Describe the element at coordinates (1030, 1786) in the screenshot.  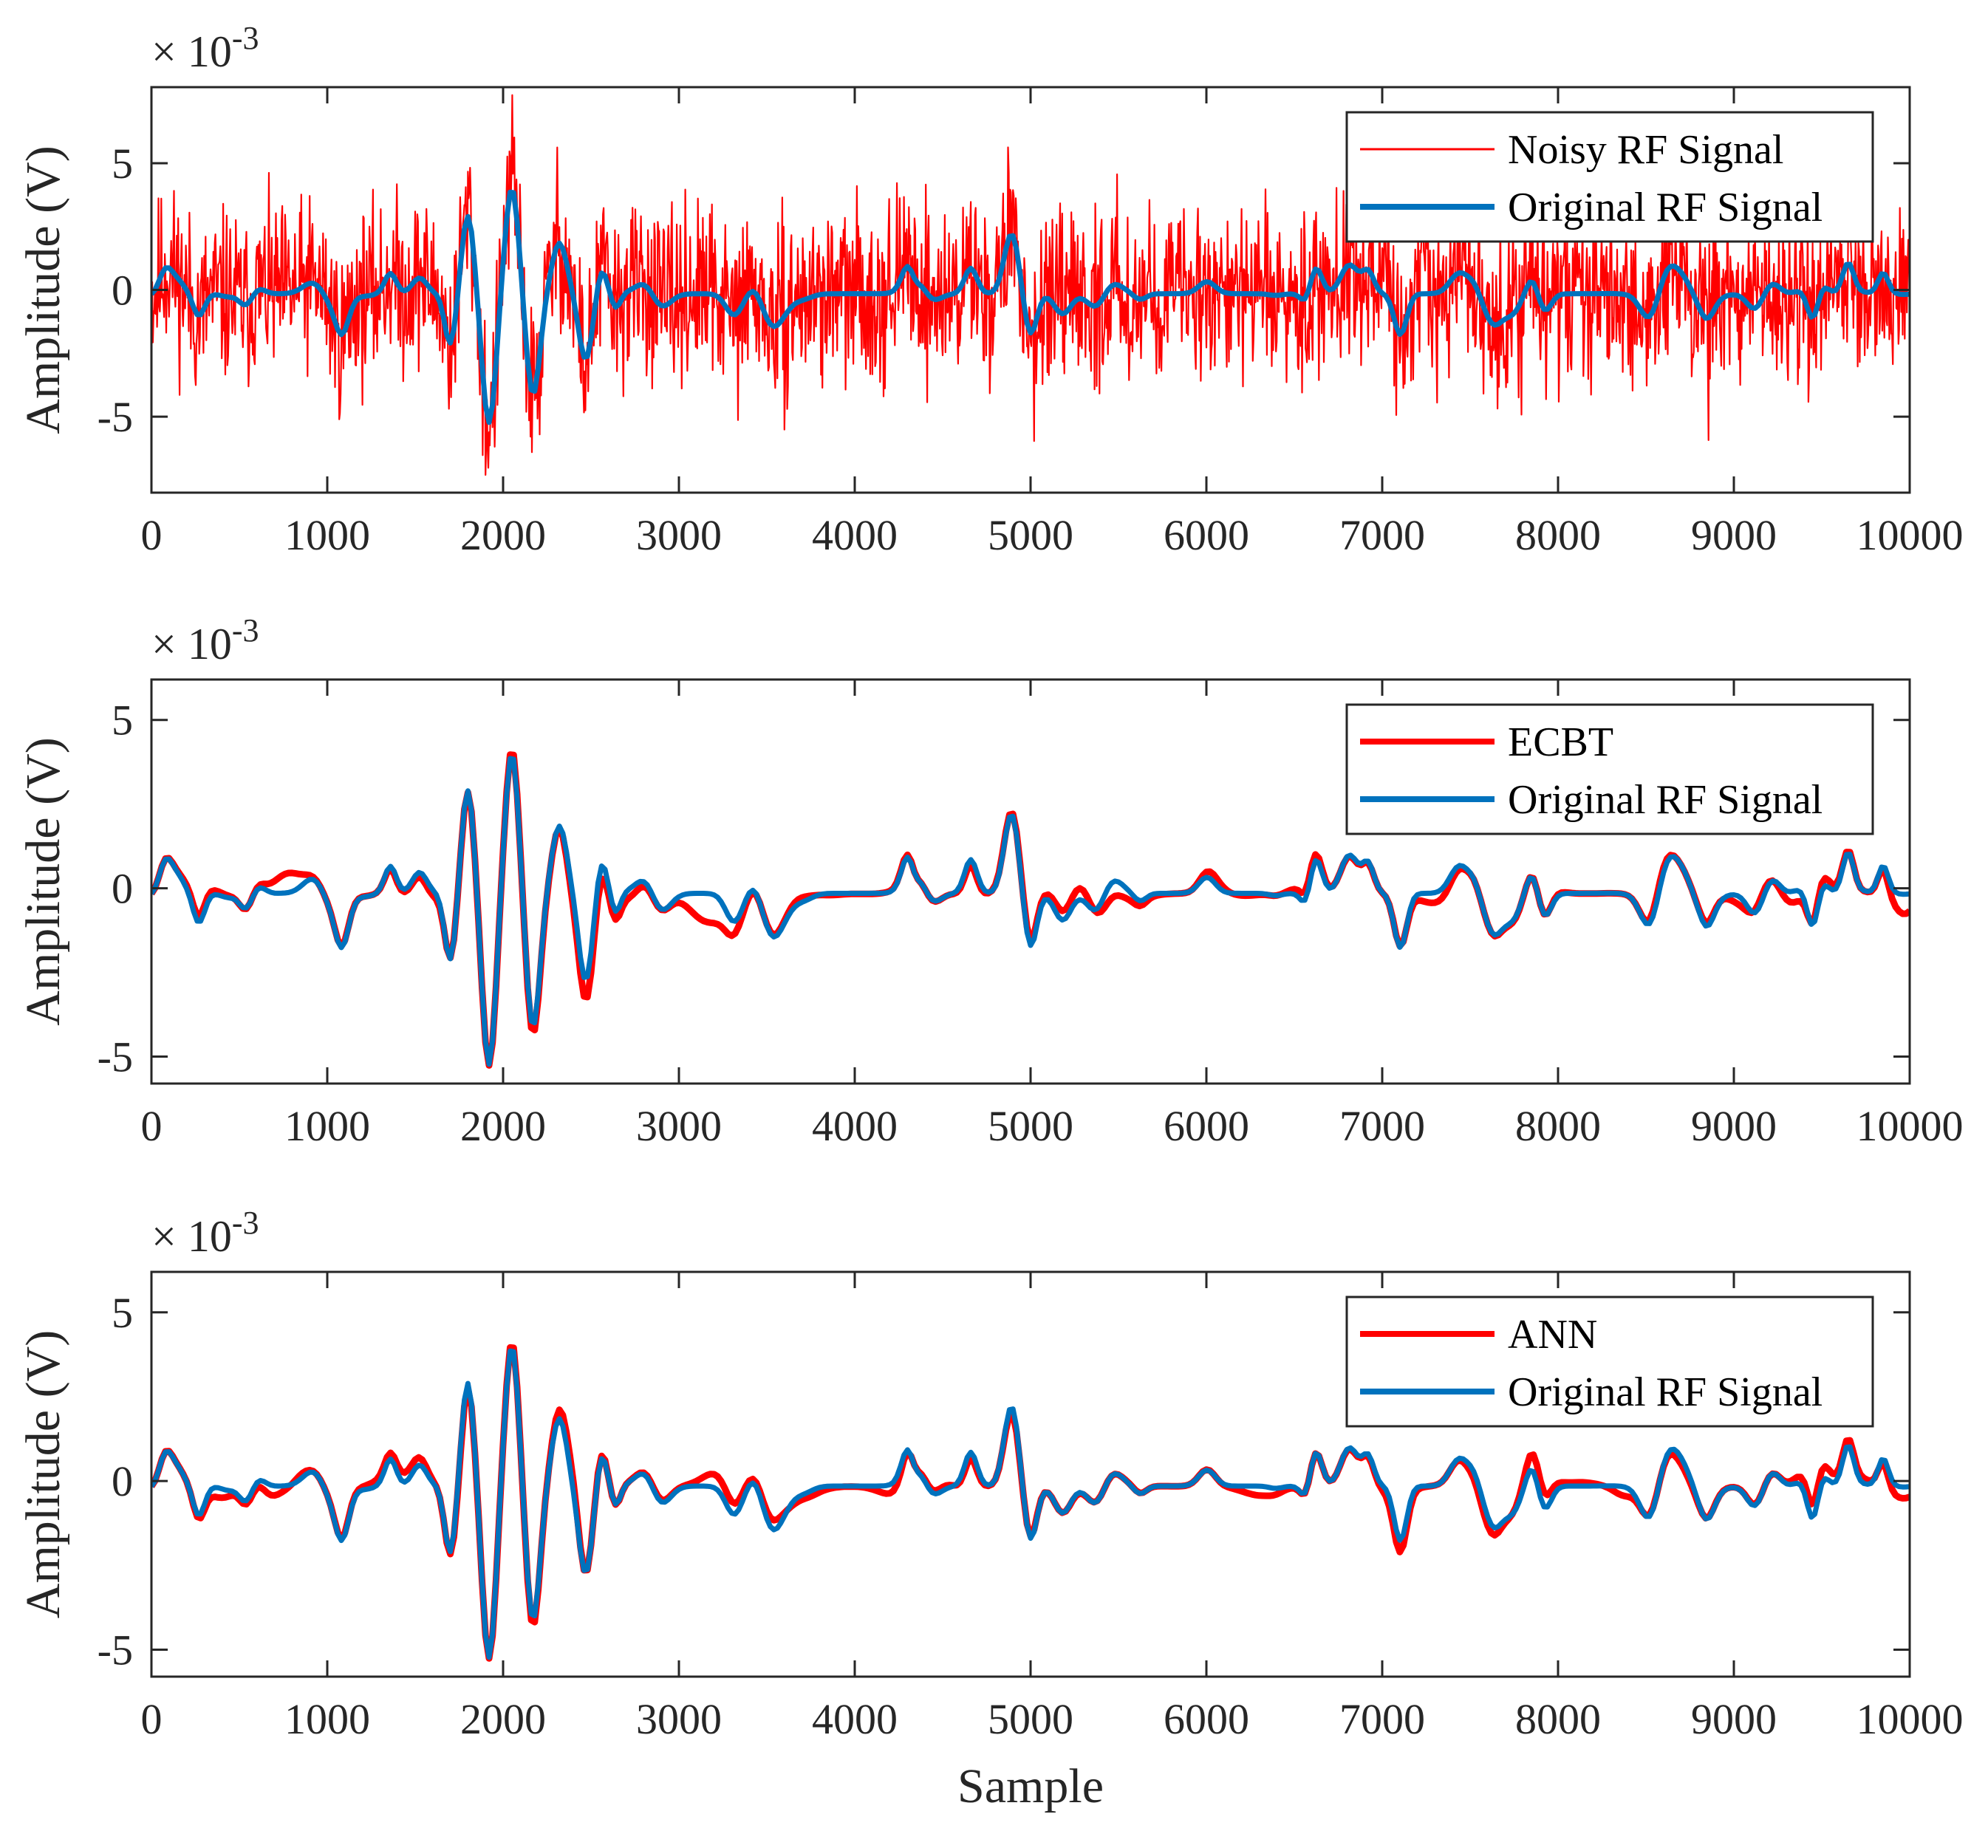
I see `x-axis-label: Sample` at that location.